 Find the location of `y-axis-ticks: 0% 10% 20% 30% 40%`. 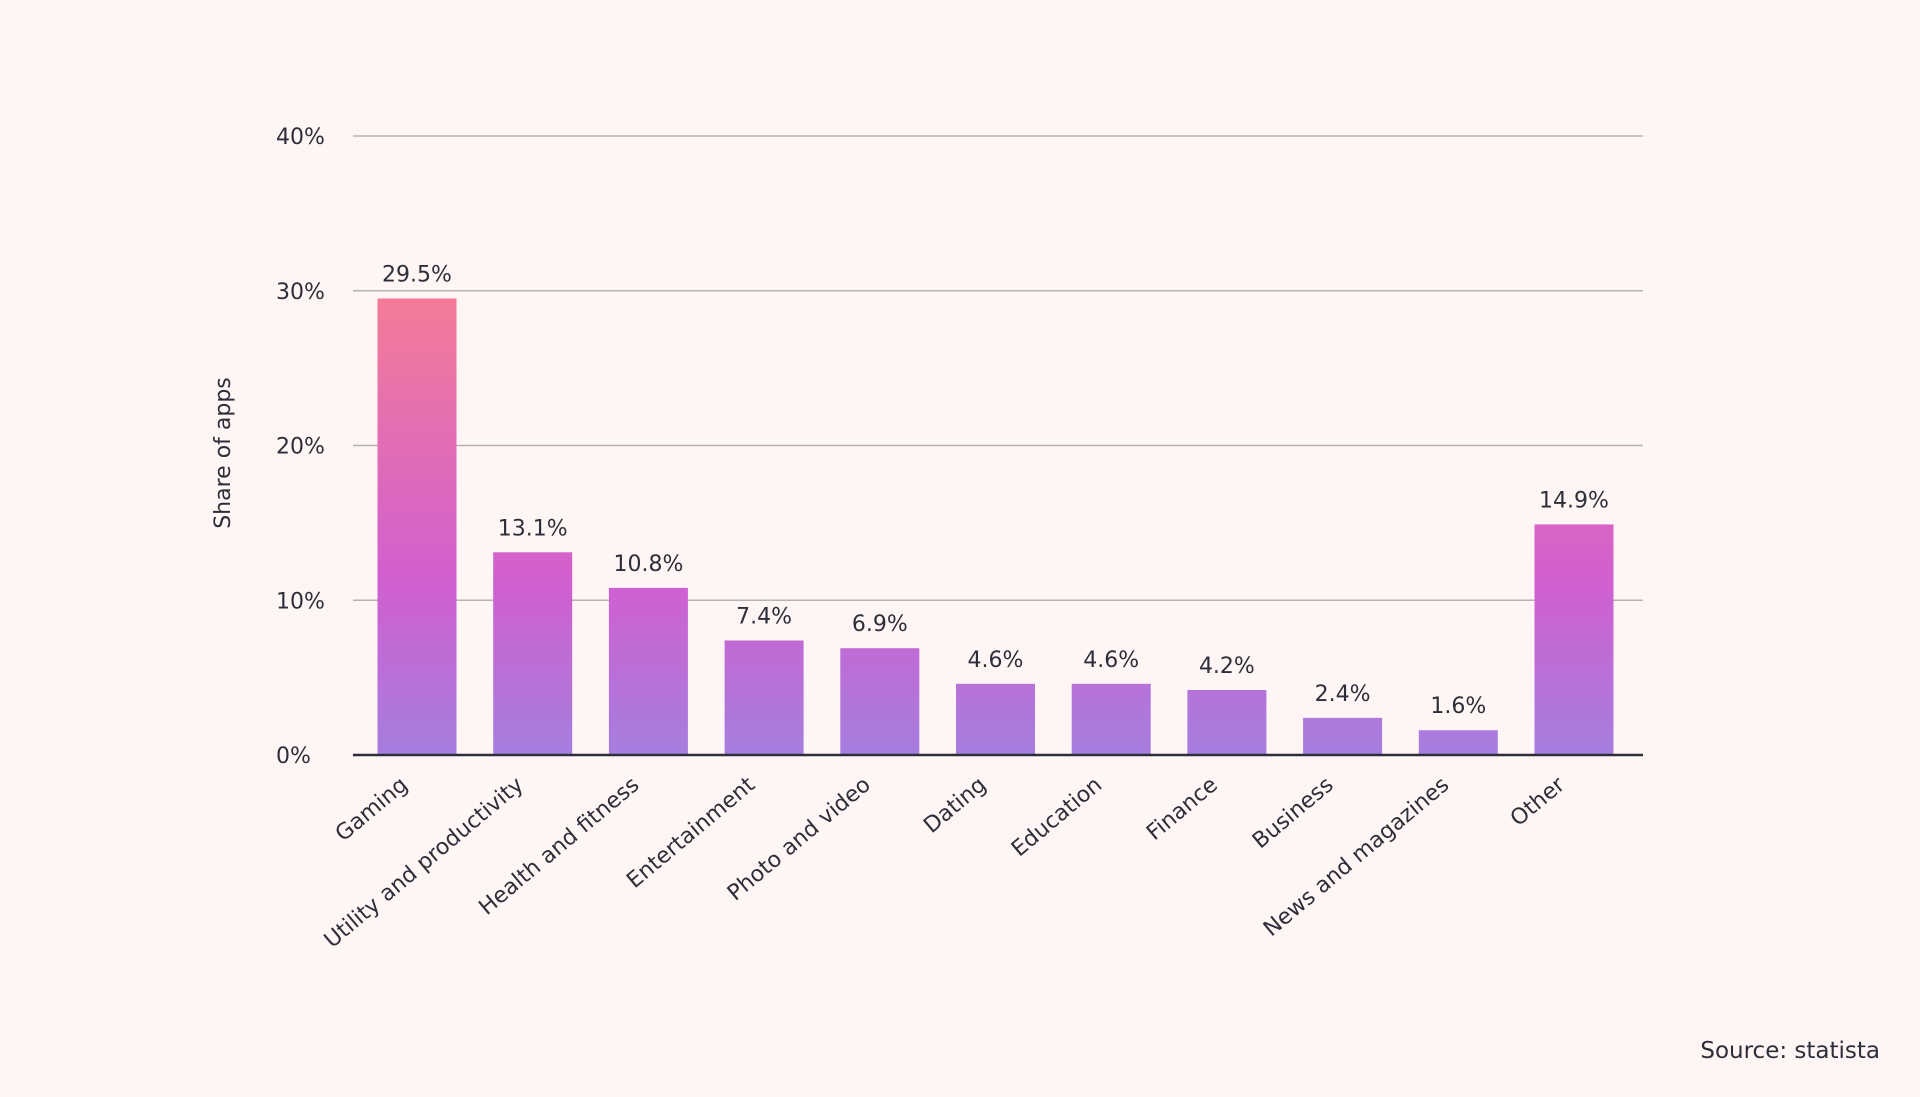

y-axis-ticks: 0% 10% 20% 30% 40% is located at coordinates (300, 447).